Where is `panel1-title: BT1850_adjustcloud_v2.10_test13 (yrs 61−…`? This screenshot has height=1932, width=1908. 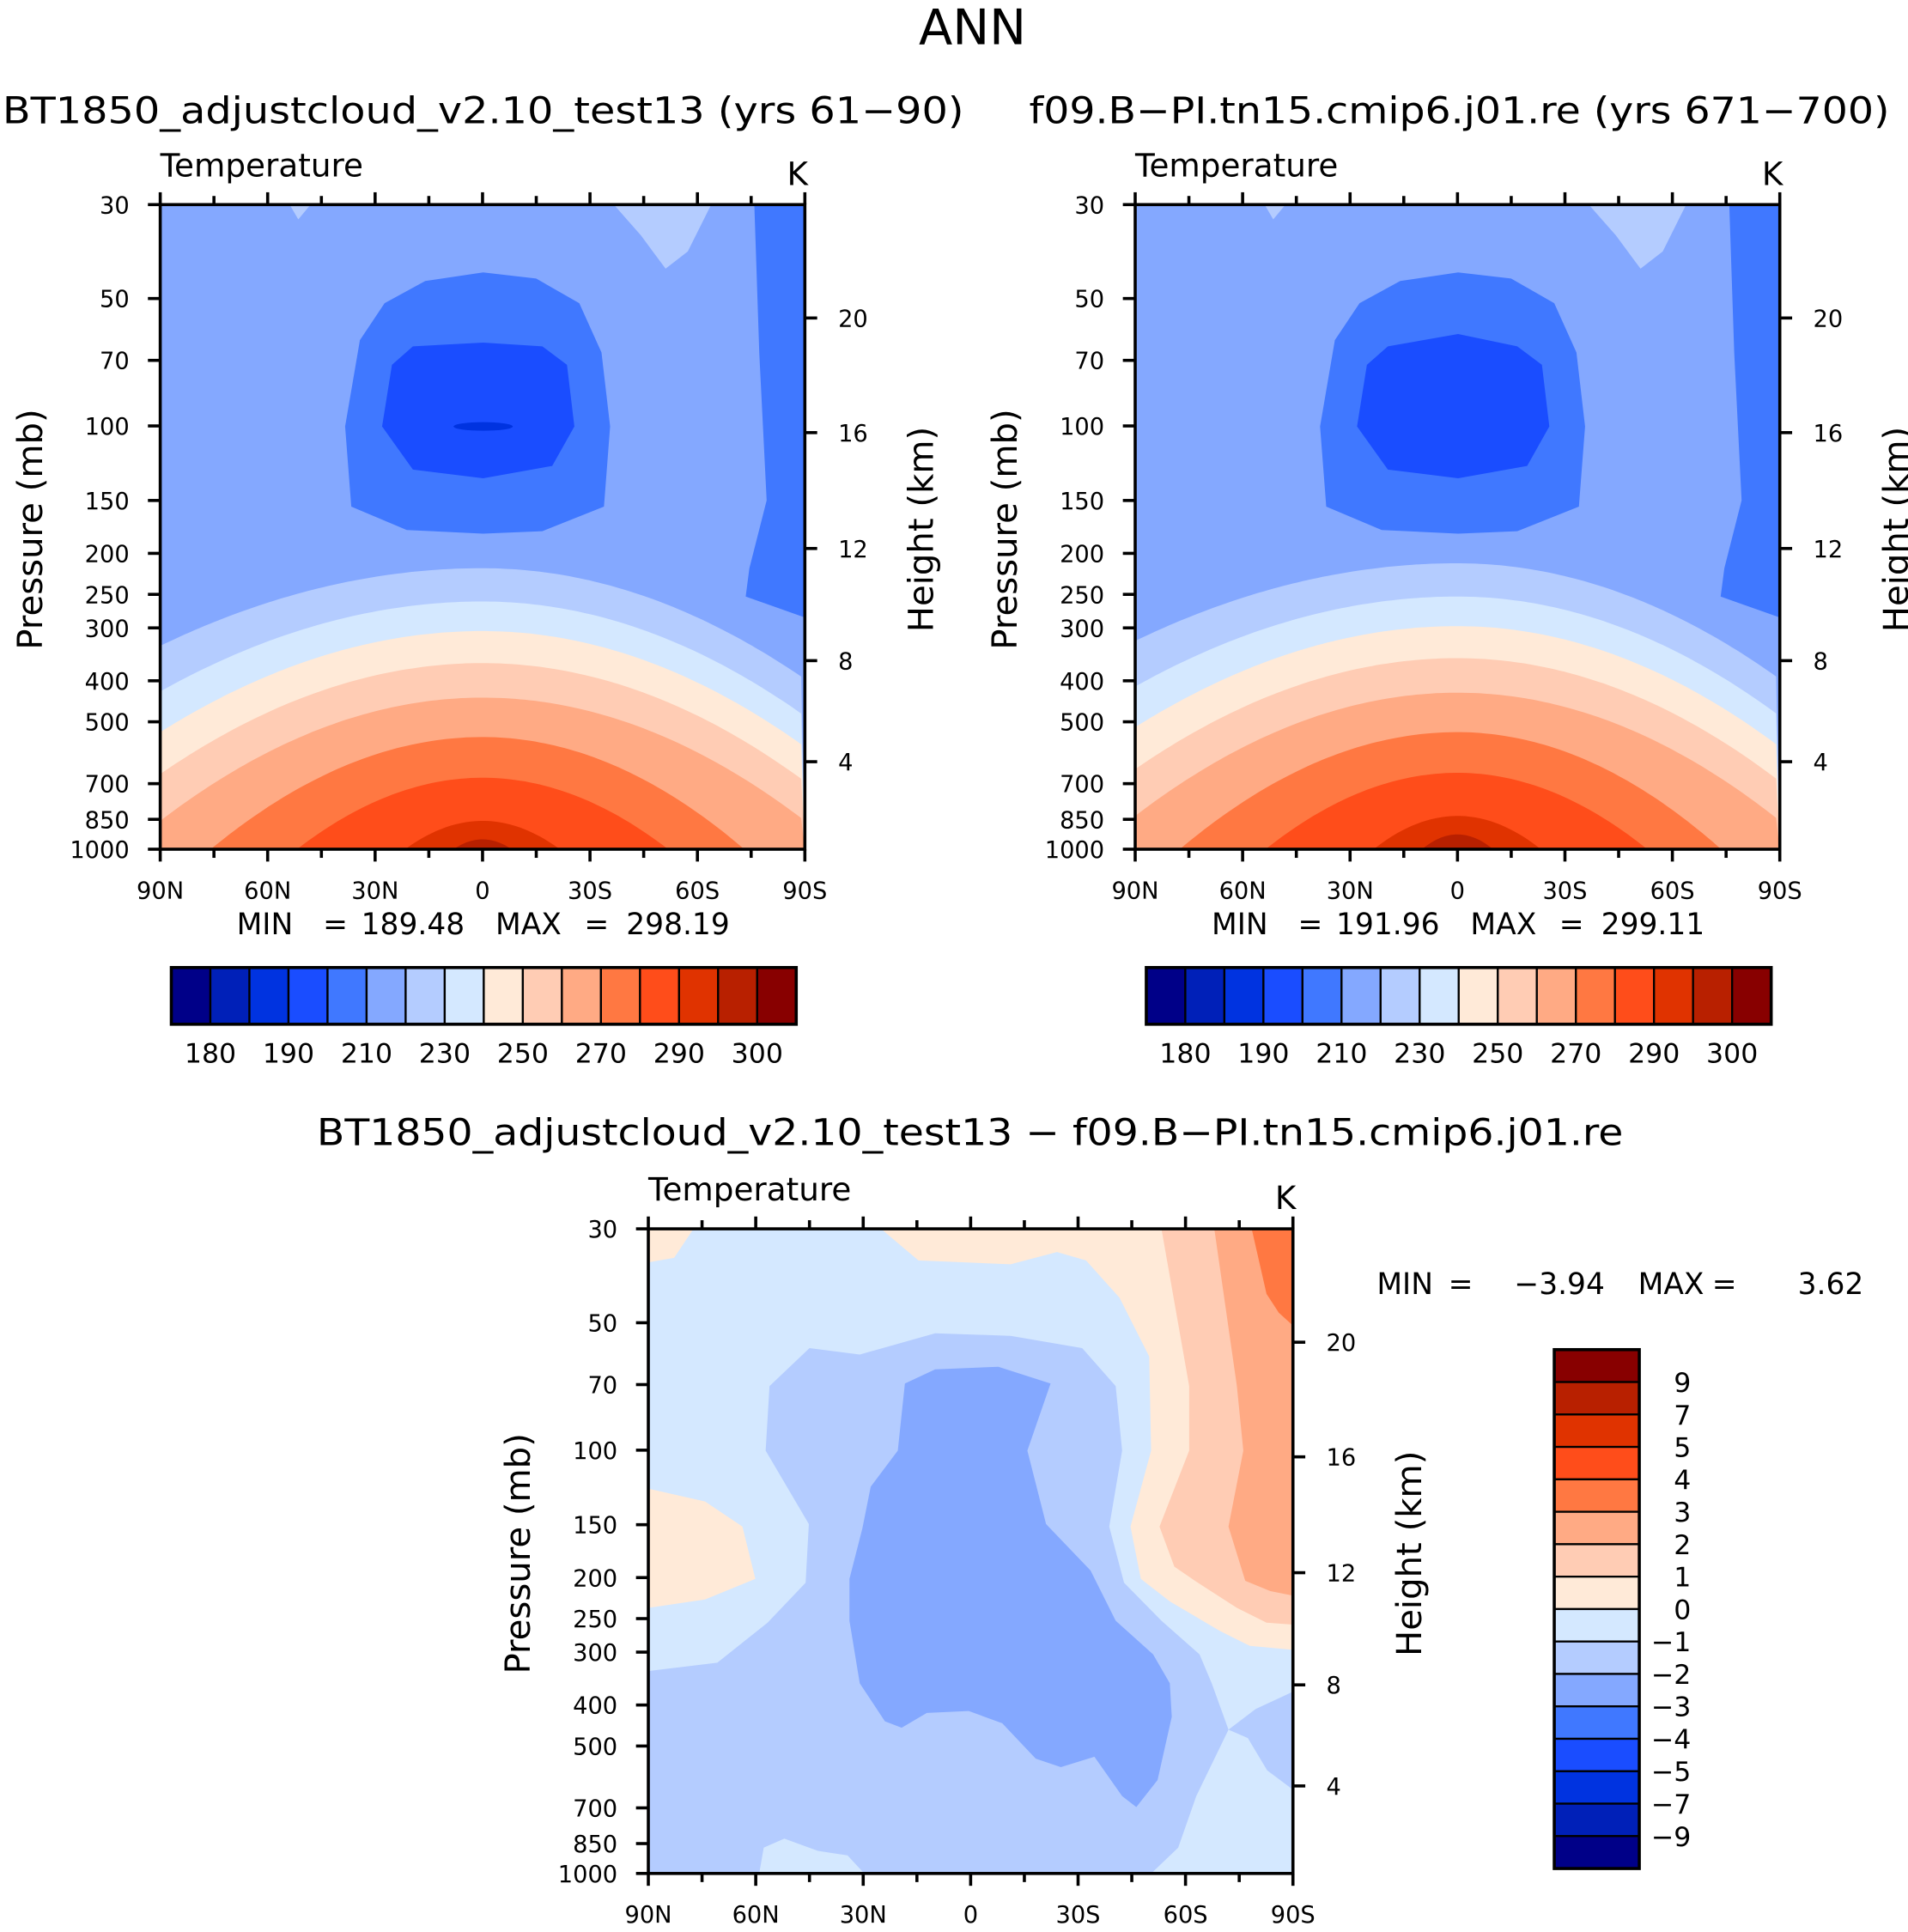
panel1-title: BT1850_adjustcloud_v2.10_test13 (yrs 61−… is located at coordinates (483, 112).